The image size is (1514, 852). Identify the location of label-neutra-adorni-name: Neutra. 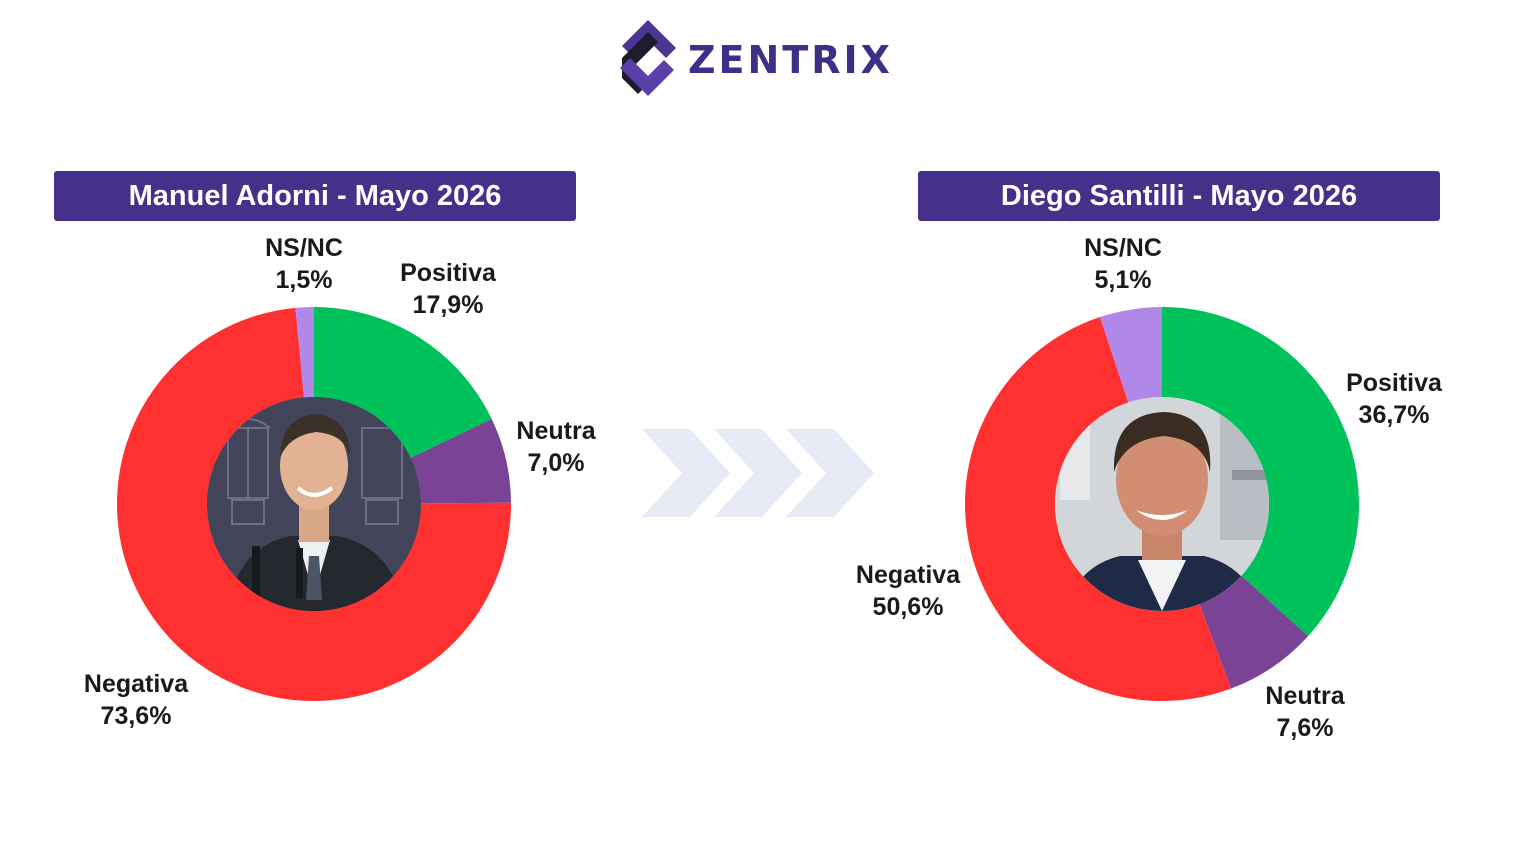
(556, 431).